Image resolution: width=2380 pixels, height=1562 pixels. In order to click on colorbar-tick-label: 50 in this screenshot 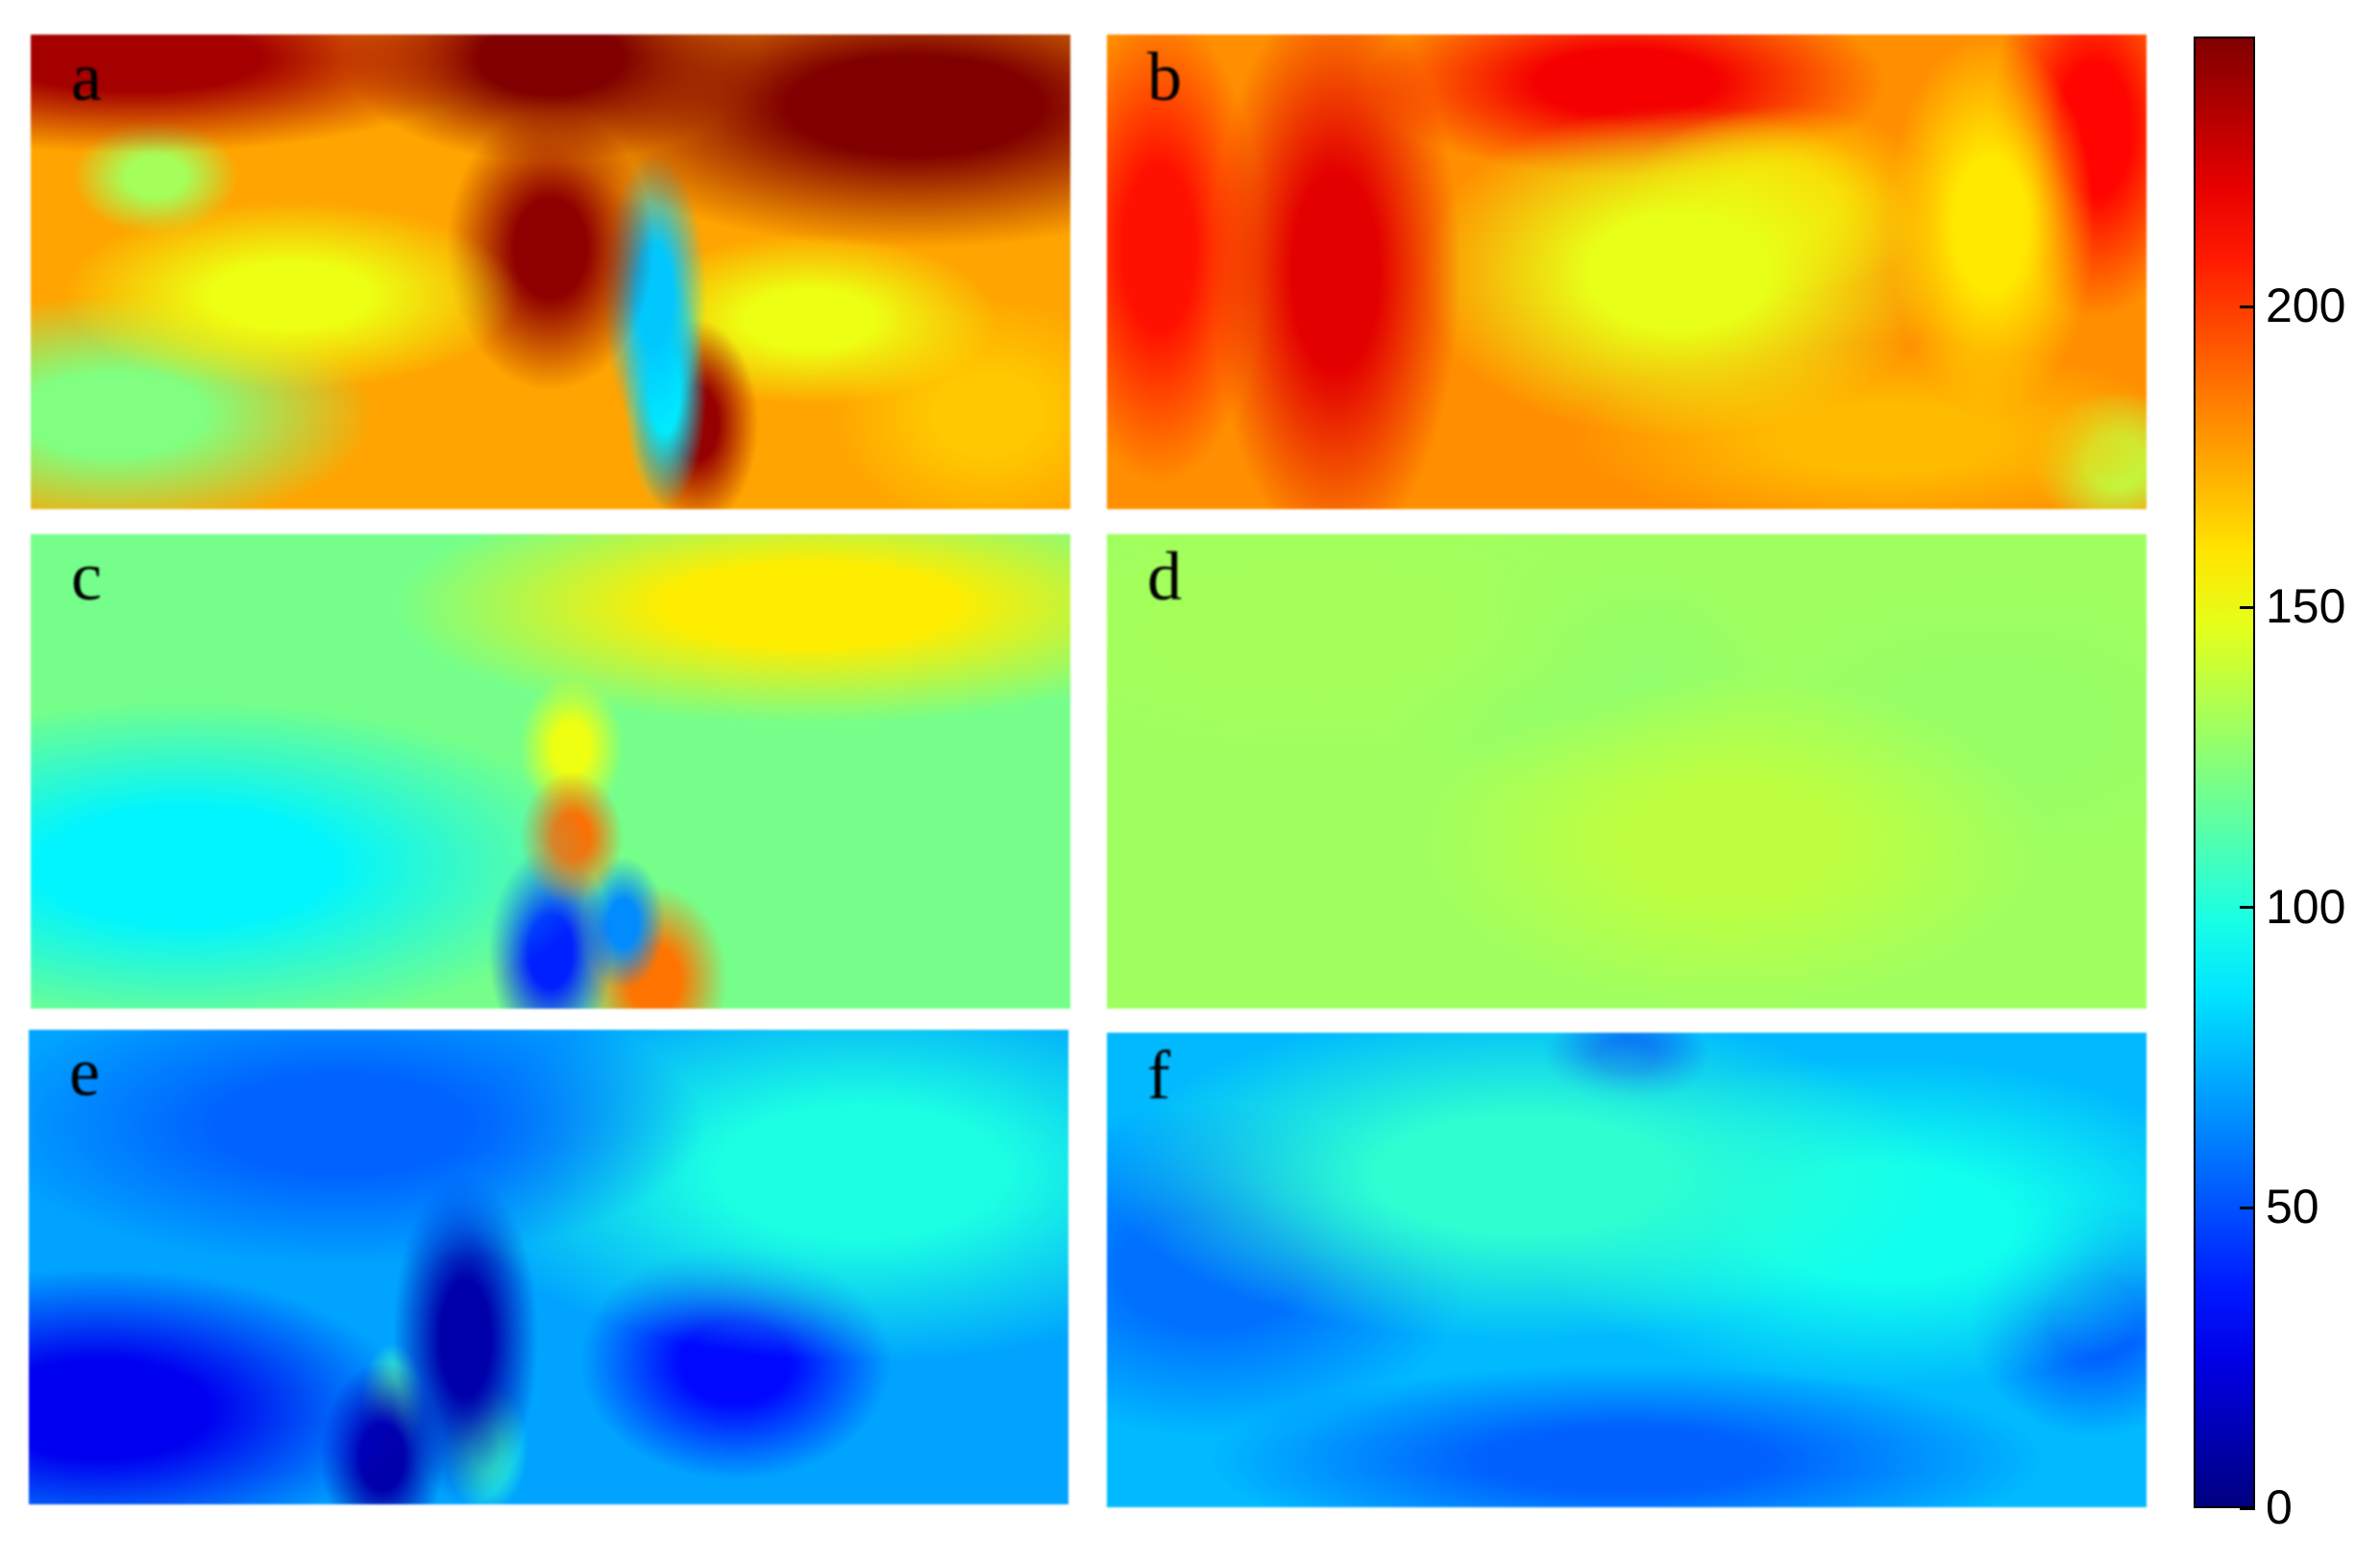, I will do `click(2293, 1207)`.